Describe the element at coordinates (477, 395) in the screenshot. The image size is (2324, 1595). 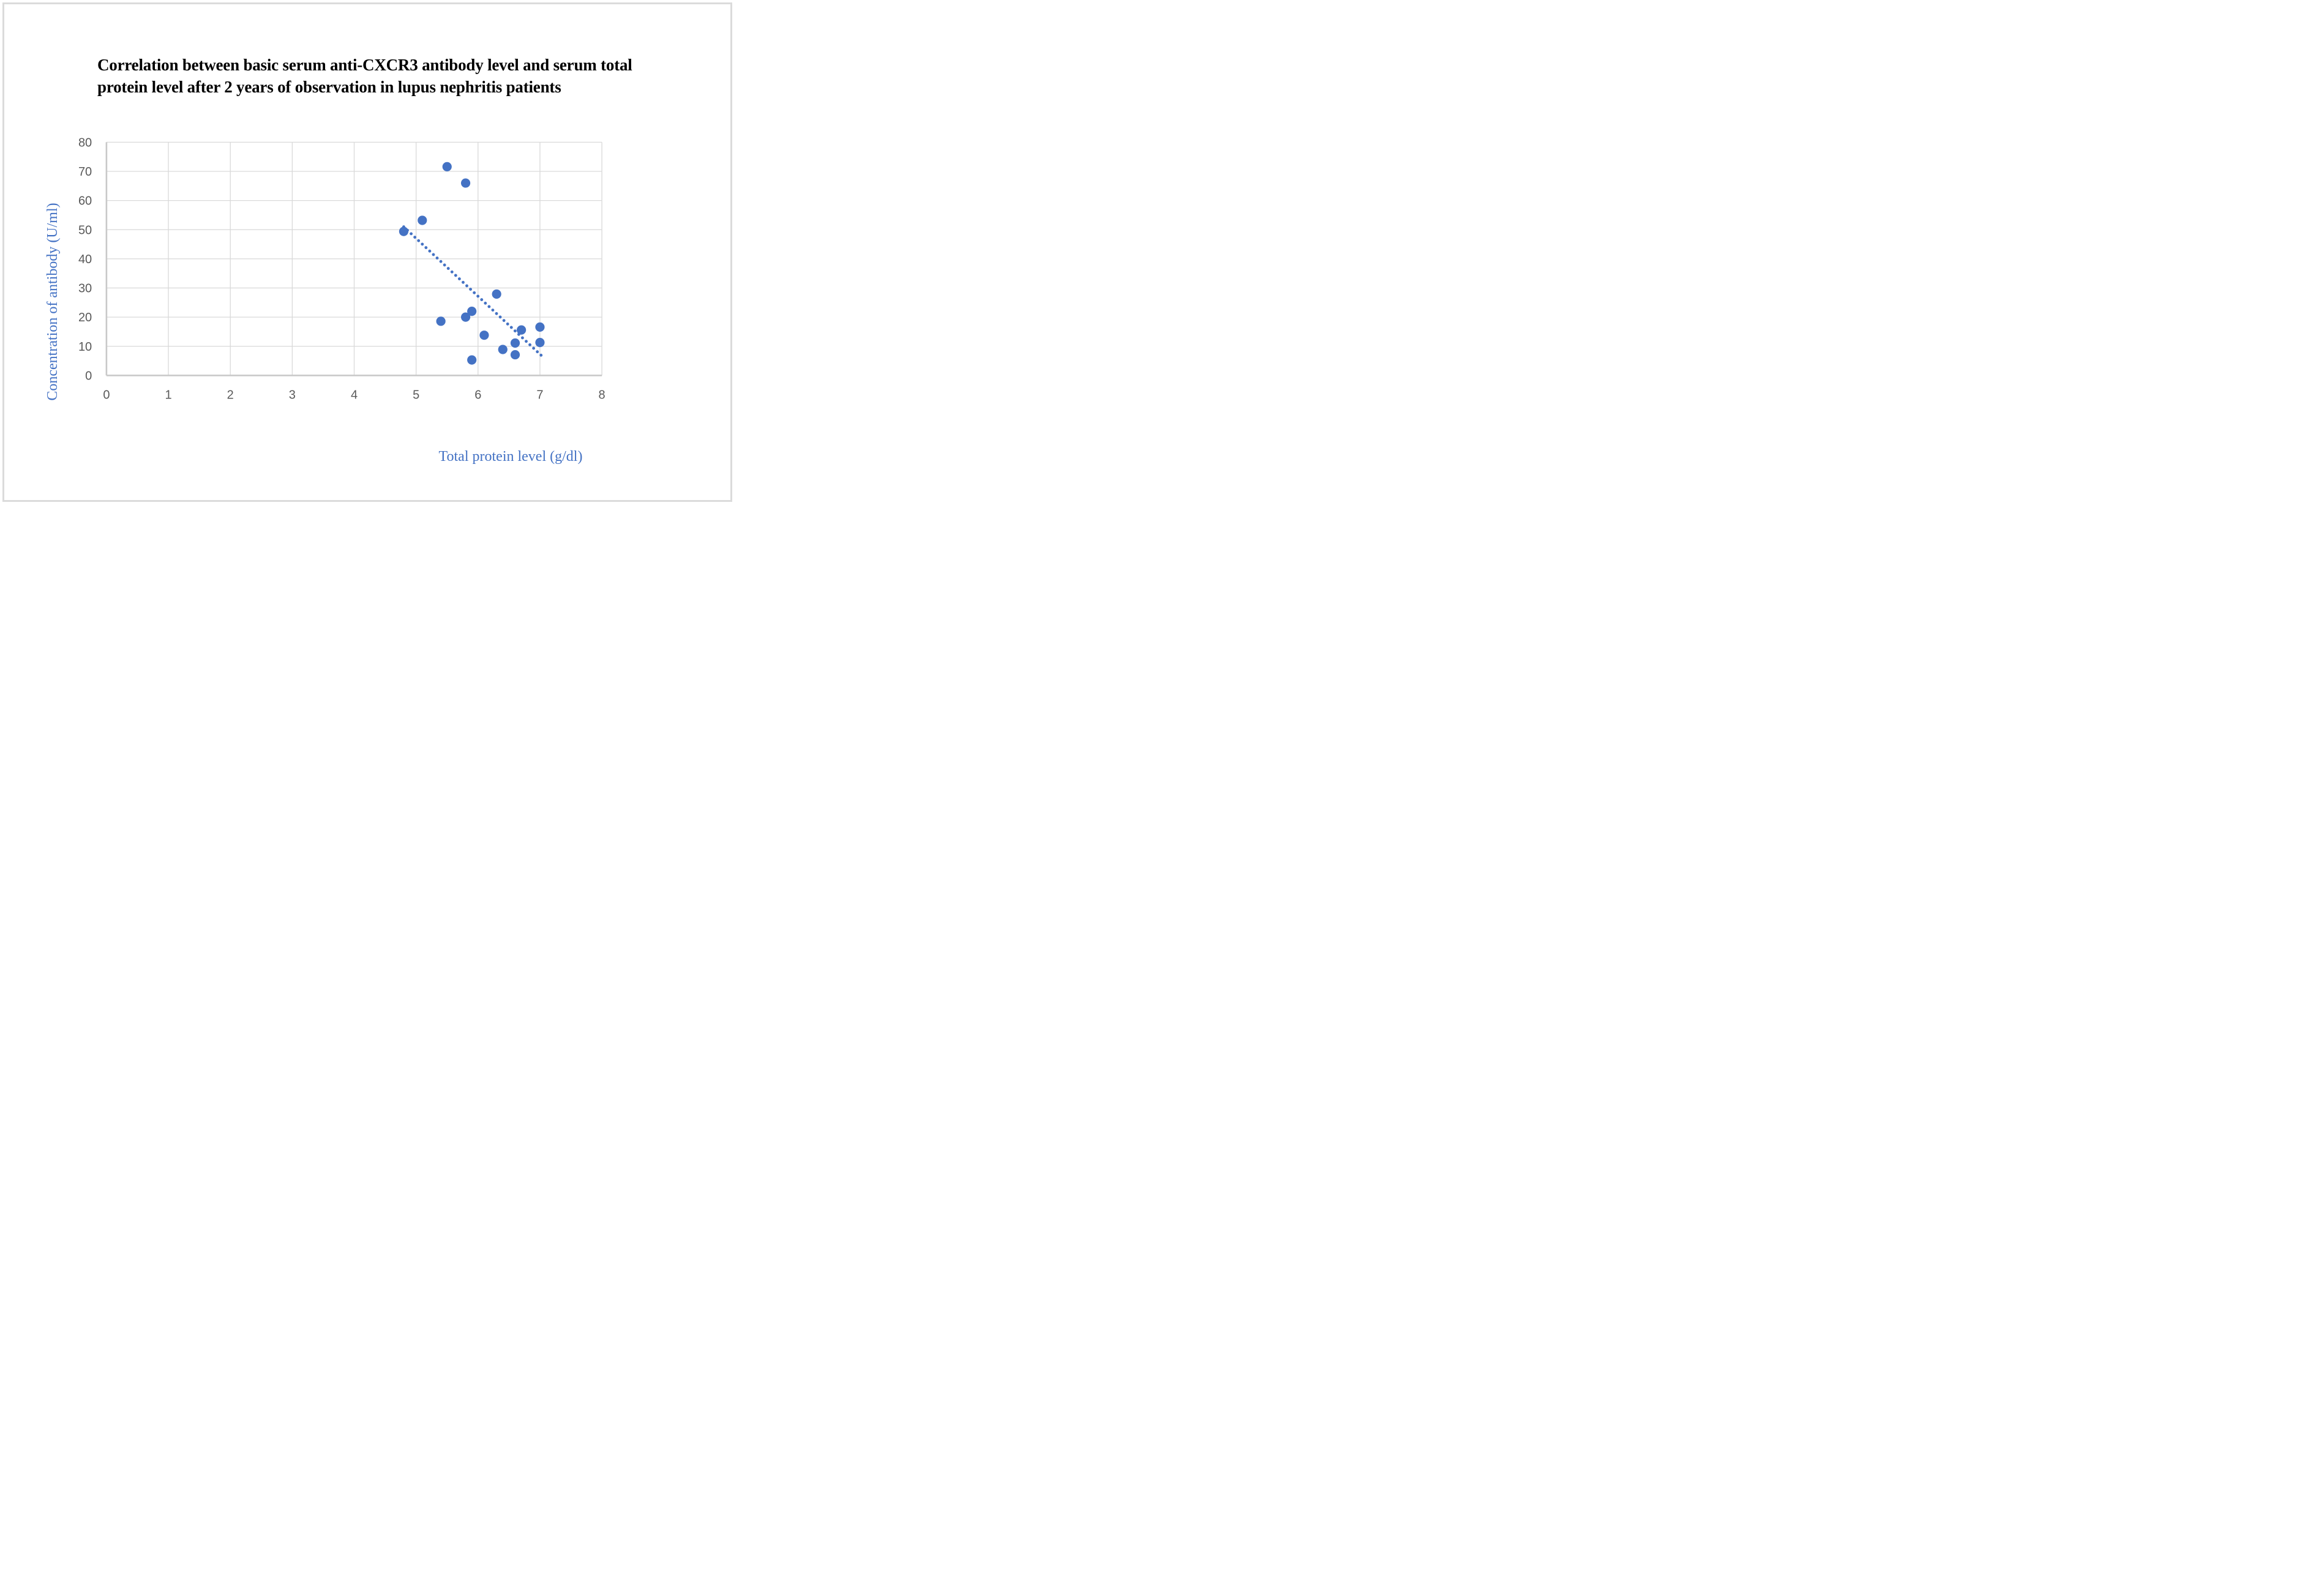
I see `x-tick-label: 6` at that location.